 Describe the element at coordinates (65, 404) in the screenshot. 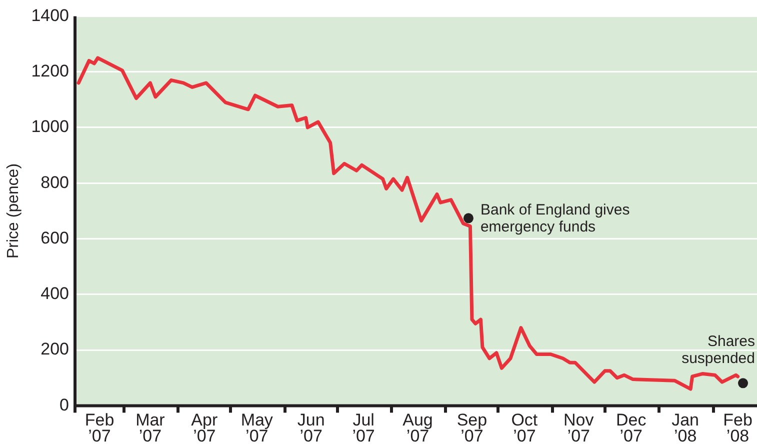

I see `y-tick-label: 0` at that location.